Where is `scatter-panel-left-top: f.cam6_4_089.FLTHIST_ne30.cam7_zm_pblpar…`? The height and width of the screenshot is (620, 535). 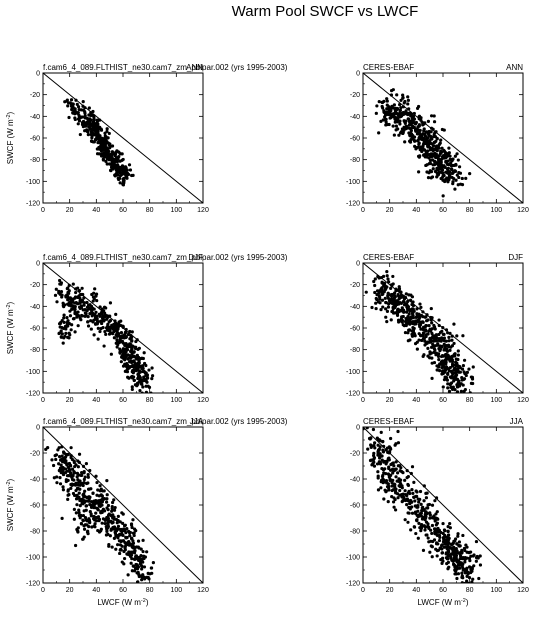 scatter-panel-left-top: f.cam6_4_089.FLTHIST_ne30.cam7_zm_pblpar… is located at coordinates (147, 138).